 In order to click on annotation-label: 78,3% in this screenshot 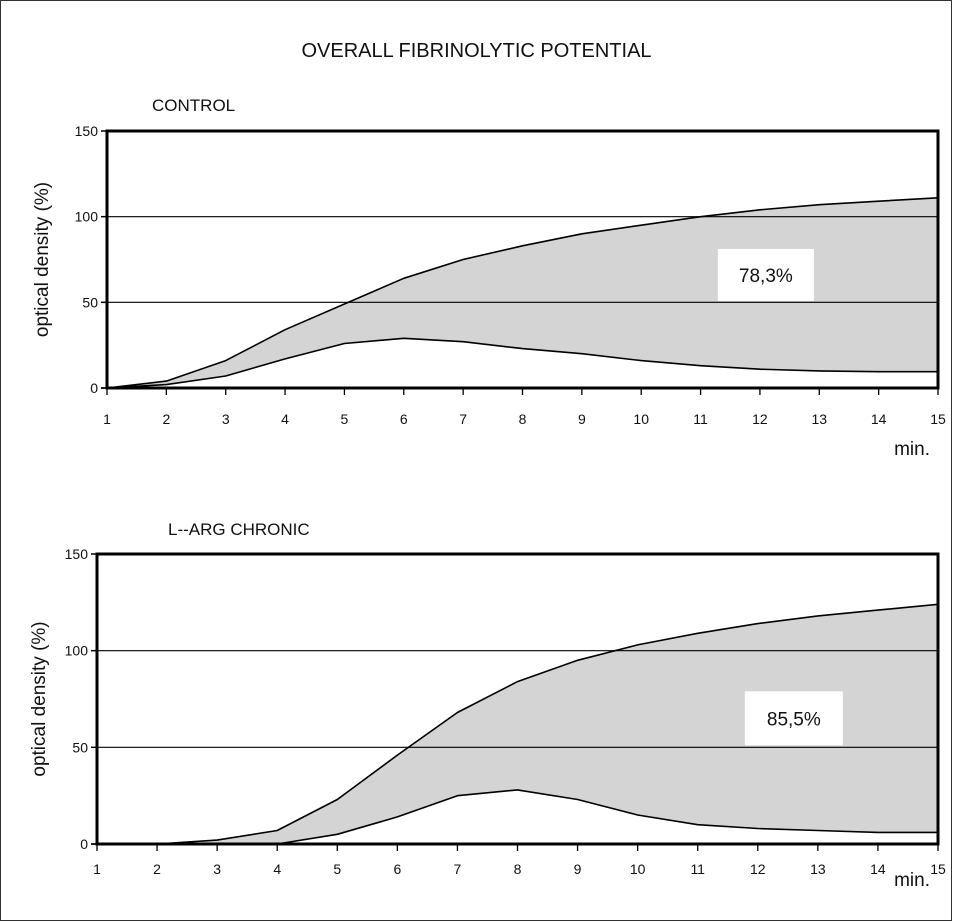, I will do `click(766, 276)`.